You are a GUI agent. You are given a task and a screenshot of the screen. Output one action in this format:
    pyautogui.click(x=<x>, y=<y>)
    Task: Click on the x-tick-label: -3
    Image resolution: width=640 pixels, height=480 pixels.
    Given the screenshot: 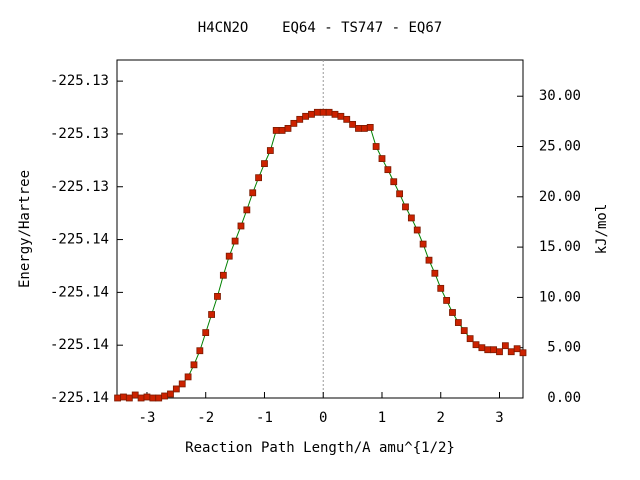 What is the action you would take?
    pyautogui.click(x=147, y=418)
    